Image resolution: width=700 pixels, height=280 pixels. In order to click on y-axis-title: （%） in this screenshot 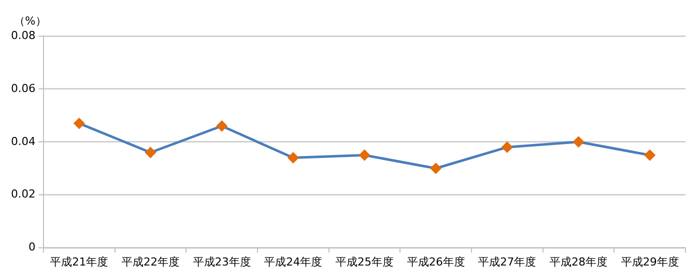, I will do `click(30, 21)`.